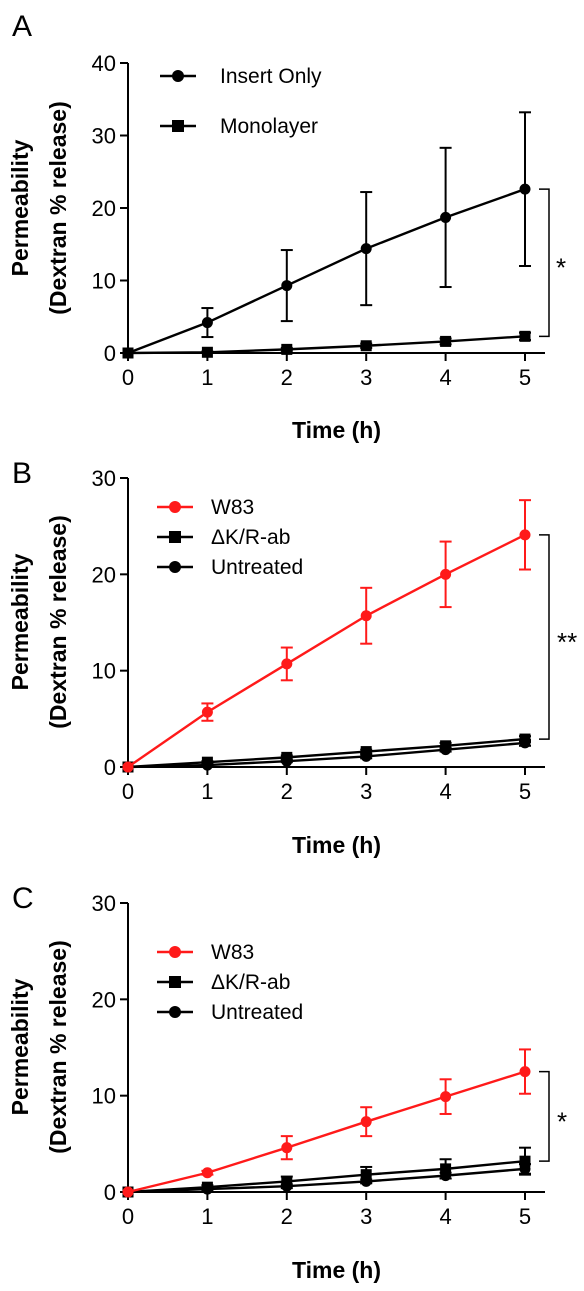  I want to click on legend-label: Insert Only, so click(271, 76).